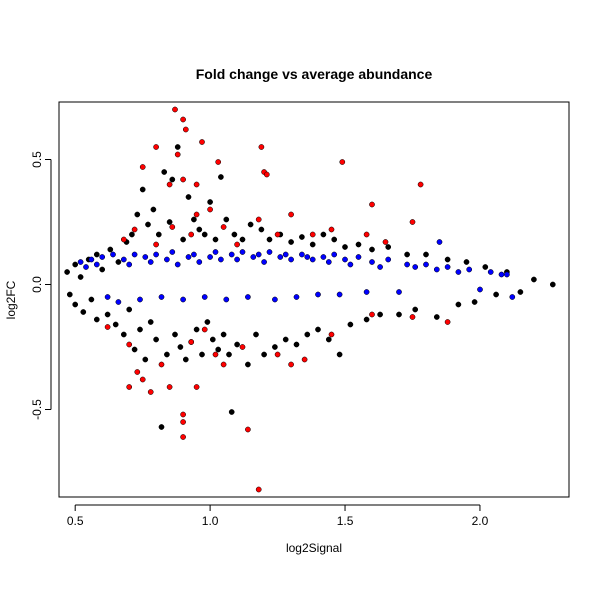 The width and height of the screenshot is (600, 605). What do you see at coordinates (37, 409) in the screenshot?
I see `y-tick-label: -0.5` at bounding box center [37, 409].